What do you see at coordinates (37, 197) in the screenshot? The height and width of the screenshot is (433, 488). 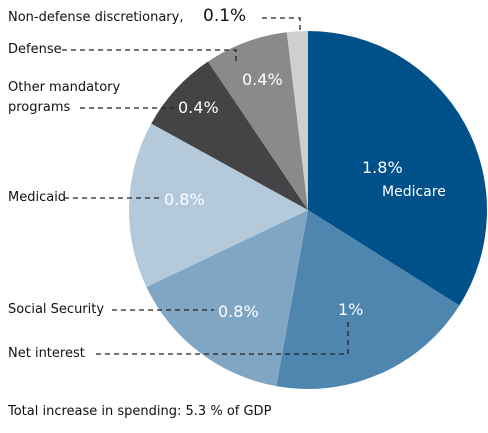 I see `category-label: Medicaid` at bounding box center [37, 197].